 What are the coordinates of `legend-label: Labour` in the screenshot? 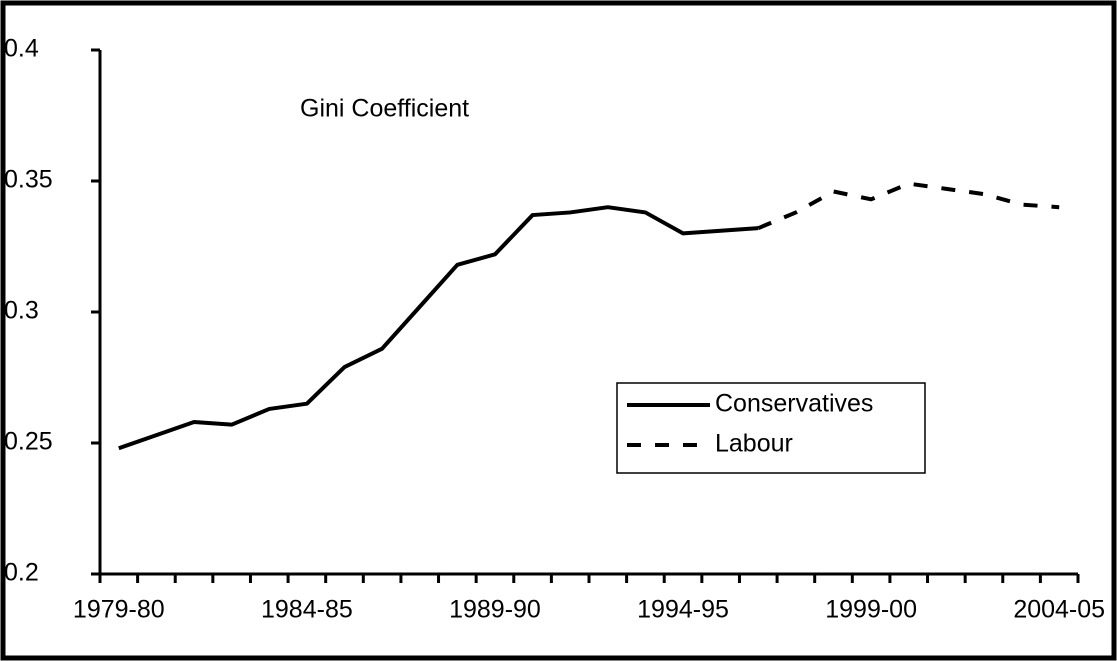 It's located at (754, 444).